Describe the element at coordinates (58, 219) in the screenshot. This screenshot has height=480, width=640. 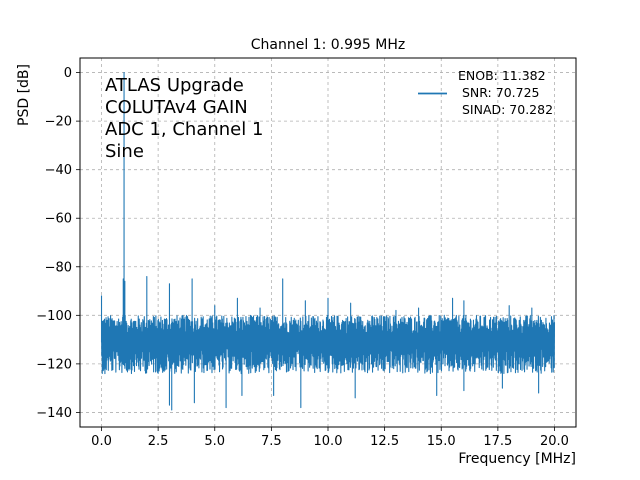
I see `y-tick-label: −60` at that location.